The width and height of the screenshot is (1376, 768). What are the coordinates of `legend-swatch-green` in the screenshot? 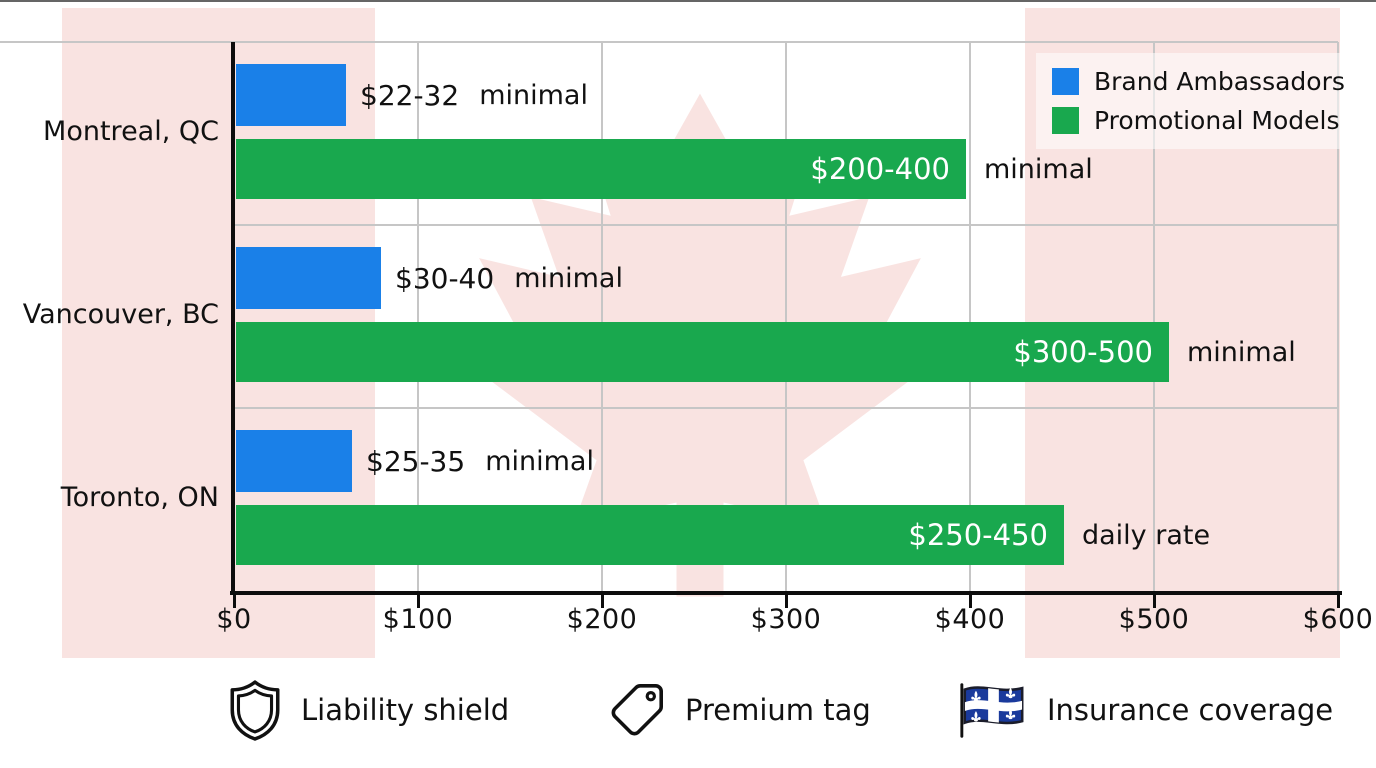 It's located at (1065, 120).